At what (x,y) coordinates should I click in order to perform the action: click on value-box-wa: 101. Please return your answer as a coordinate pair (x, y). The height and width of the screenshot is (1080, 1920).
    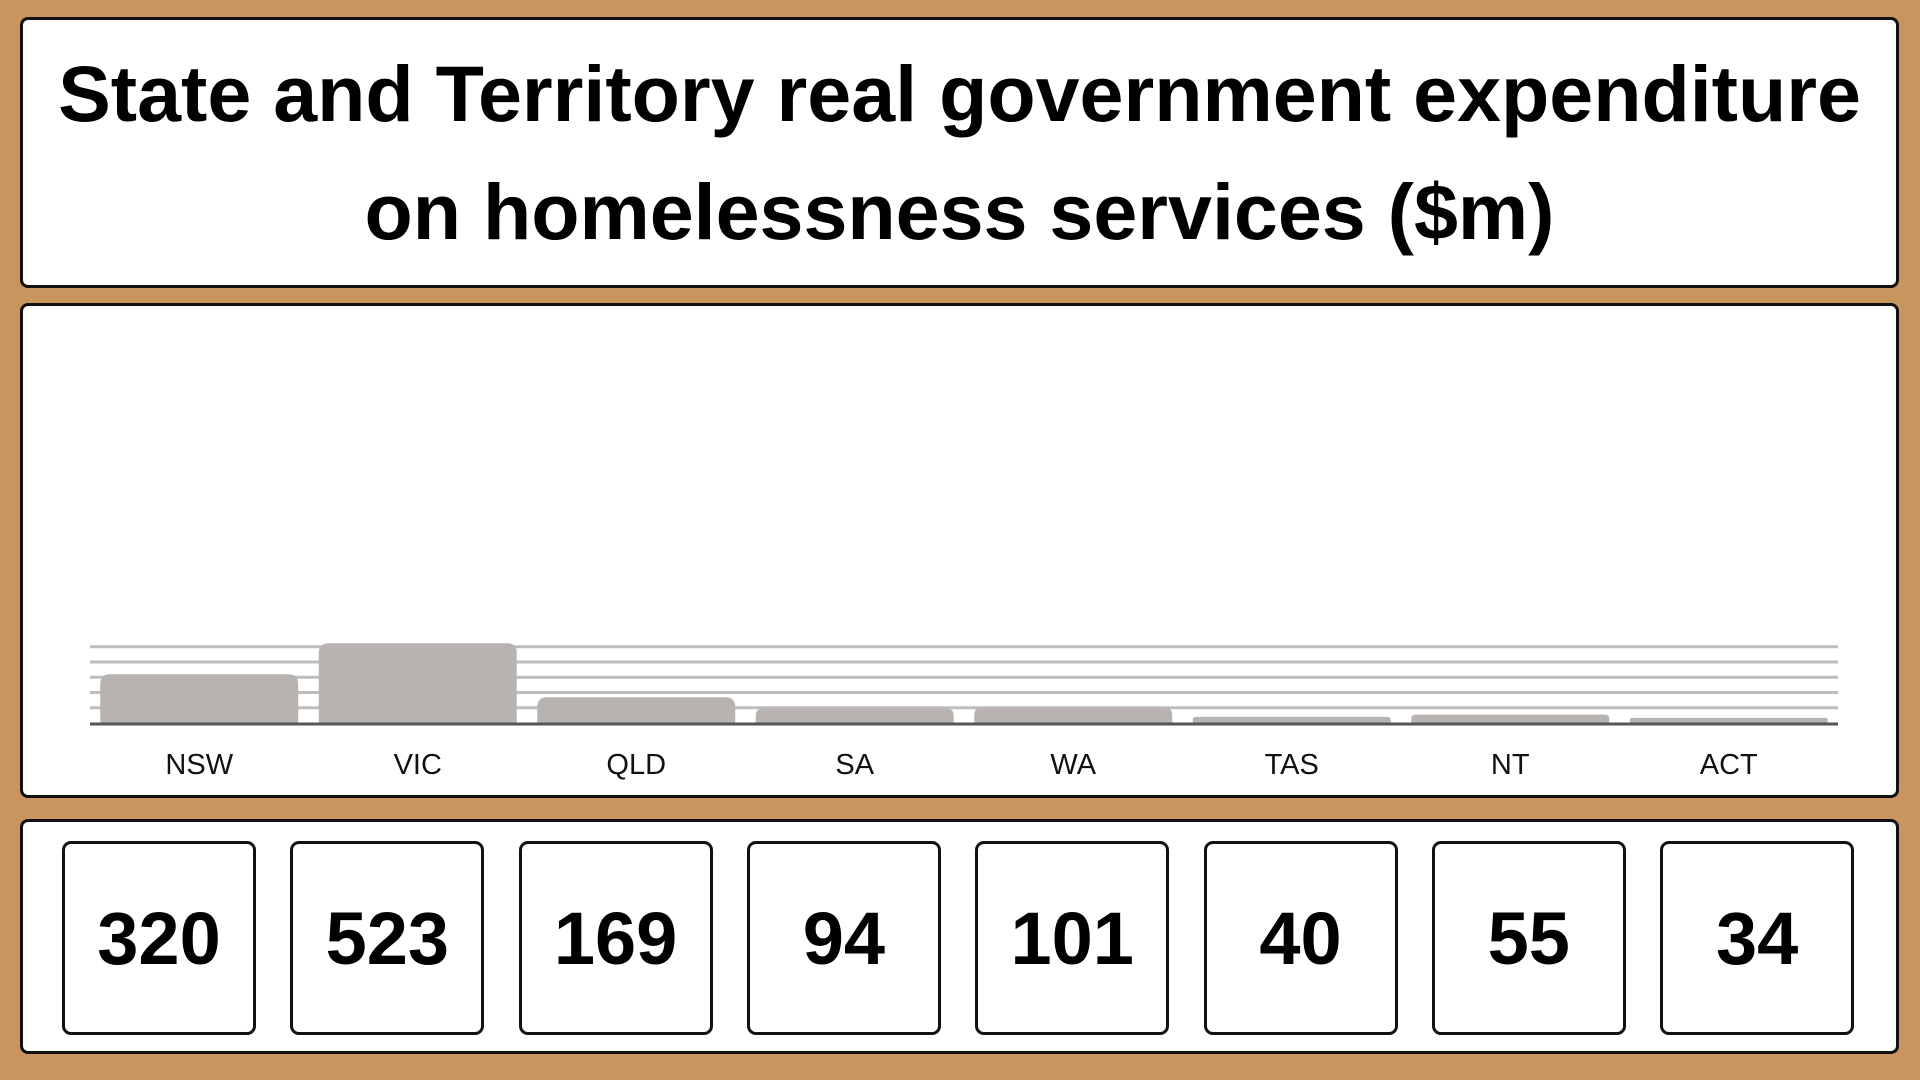
    Looking at the image, I should click on (1072, 938).